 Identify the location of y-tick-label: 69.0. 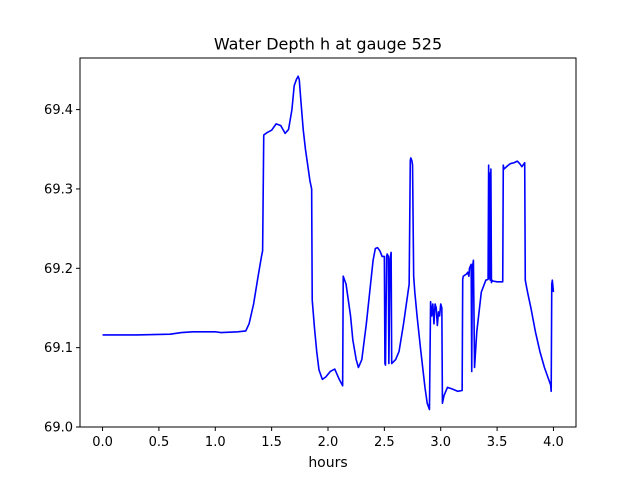
(58, 428).